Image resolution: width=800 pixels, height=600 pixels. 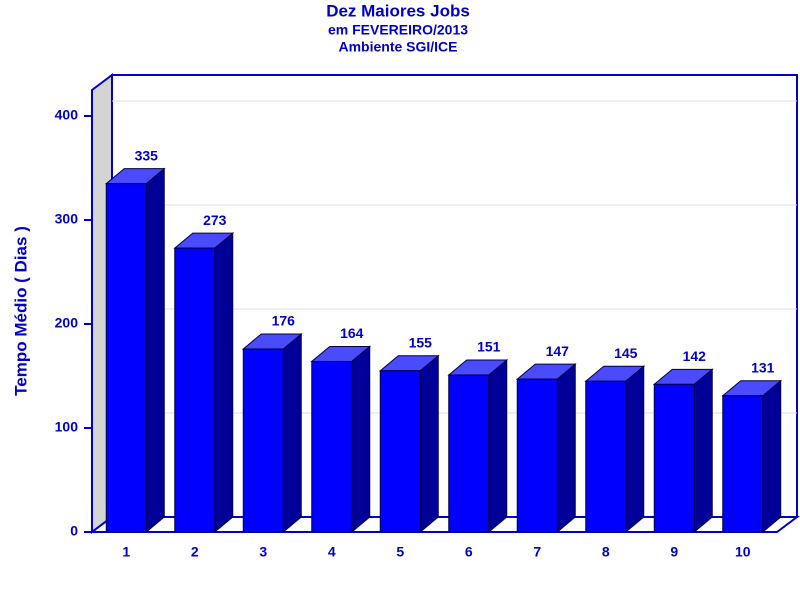 I want to click on data-label: 176, so click(x=284, y=321).